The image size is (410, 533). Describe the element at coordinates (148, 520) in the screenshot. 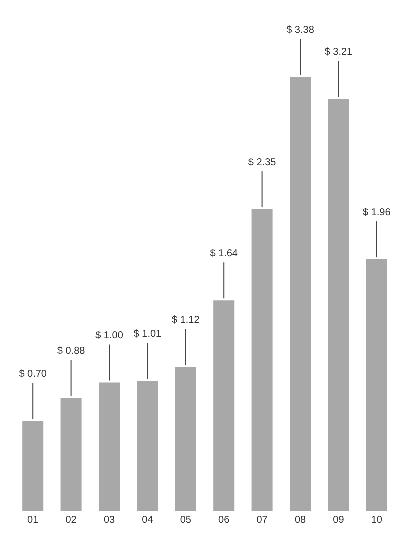

I see `x-tick-label: 04` at that location.